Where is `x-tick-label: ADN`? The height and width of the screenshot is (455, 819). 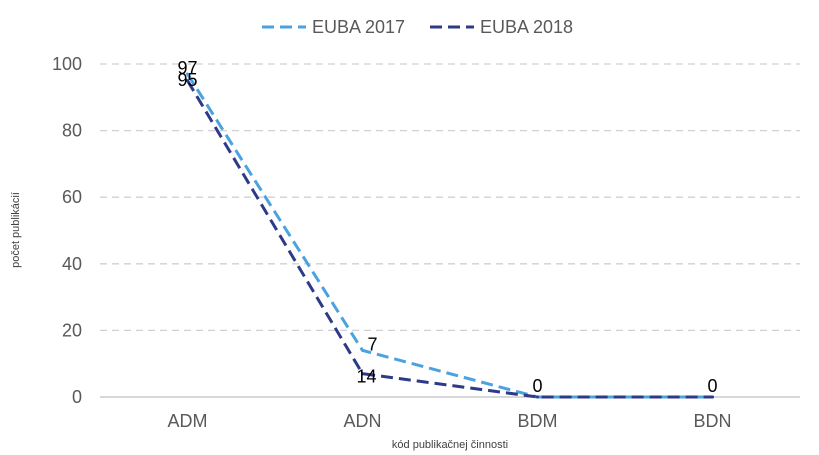 x-tick-label: ADN is located at coordinates (362, 421).